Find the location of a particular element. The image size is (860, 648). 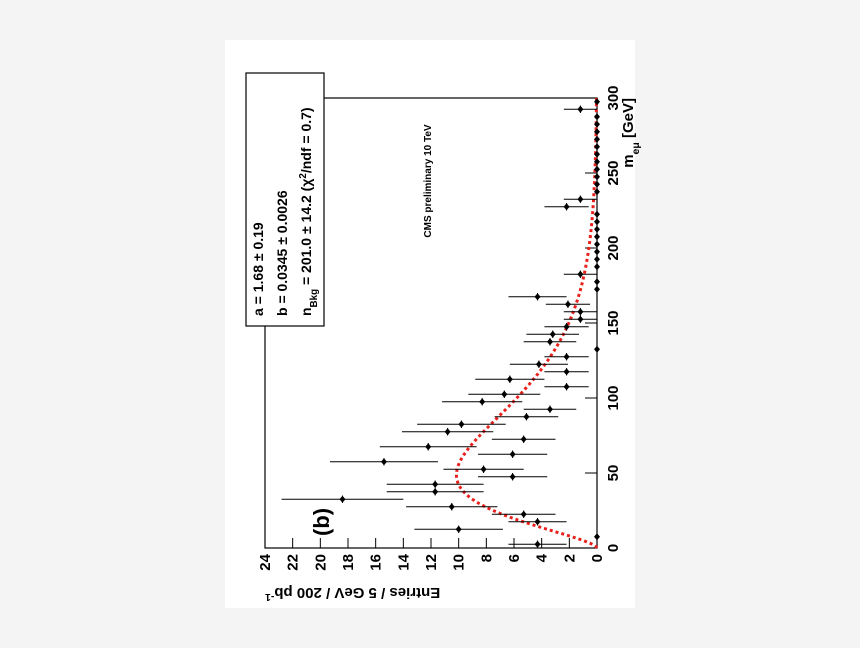

text-part: b = 0.0345 ± 0.0026 is located at coordinates (282, 253).